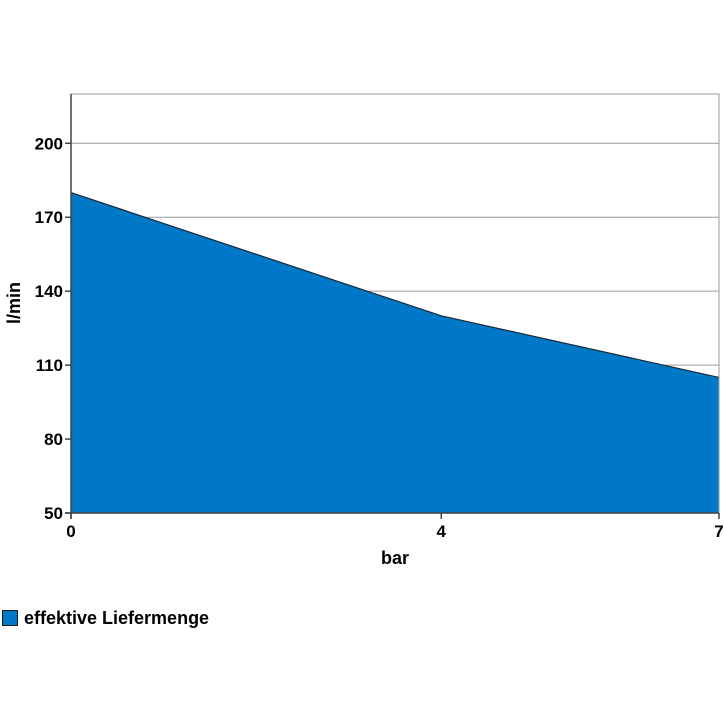  I want to click on y-tick-label: 140, so click(49, 291).